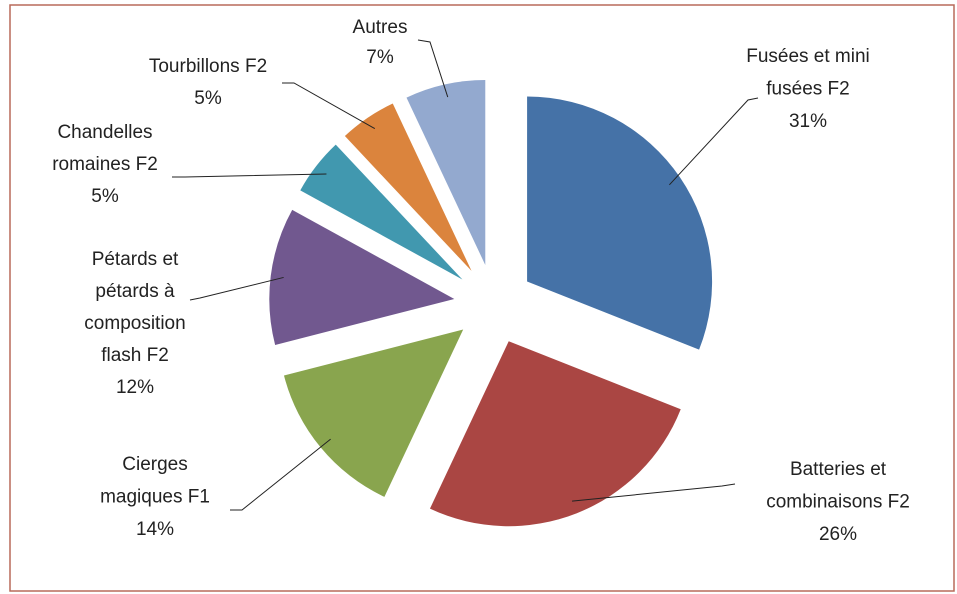 The width and height of the screenshot is (957, 594). What do you see at coordinates (155, 497) in the screenshot?
I see `slice-label-line: magiques F1` at bounding box center [155, 497].